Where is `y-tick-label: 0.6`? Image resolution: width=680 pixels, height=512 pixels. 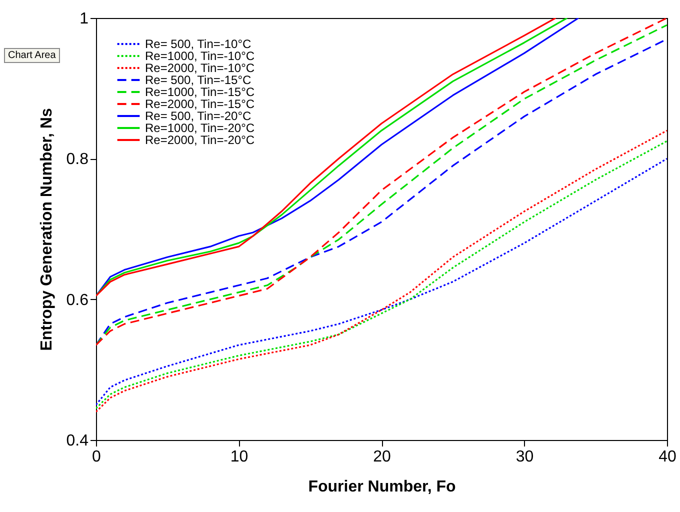 y-tick-label: 0.6 is located at coordinates (77, 300).